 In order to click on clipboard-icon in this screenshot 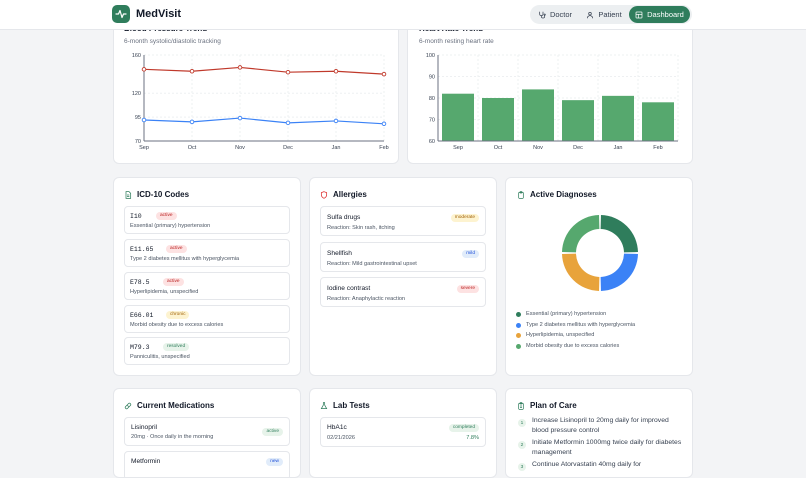, I will do `click(521, 194)`.